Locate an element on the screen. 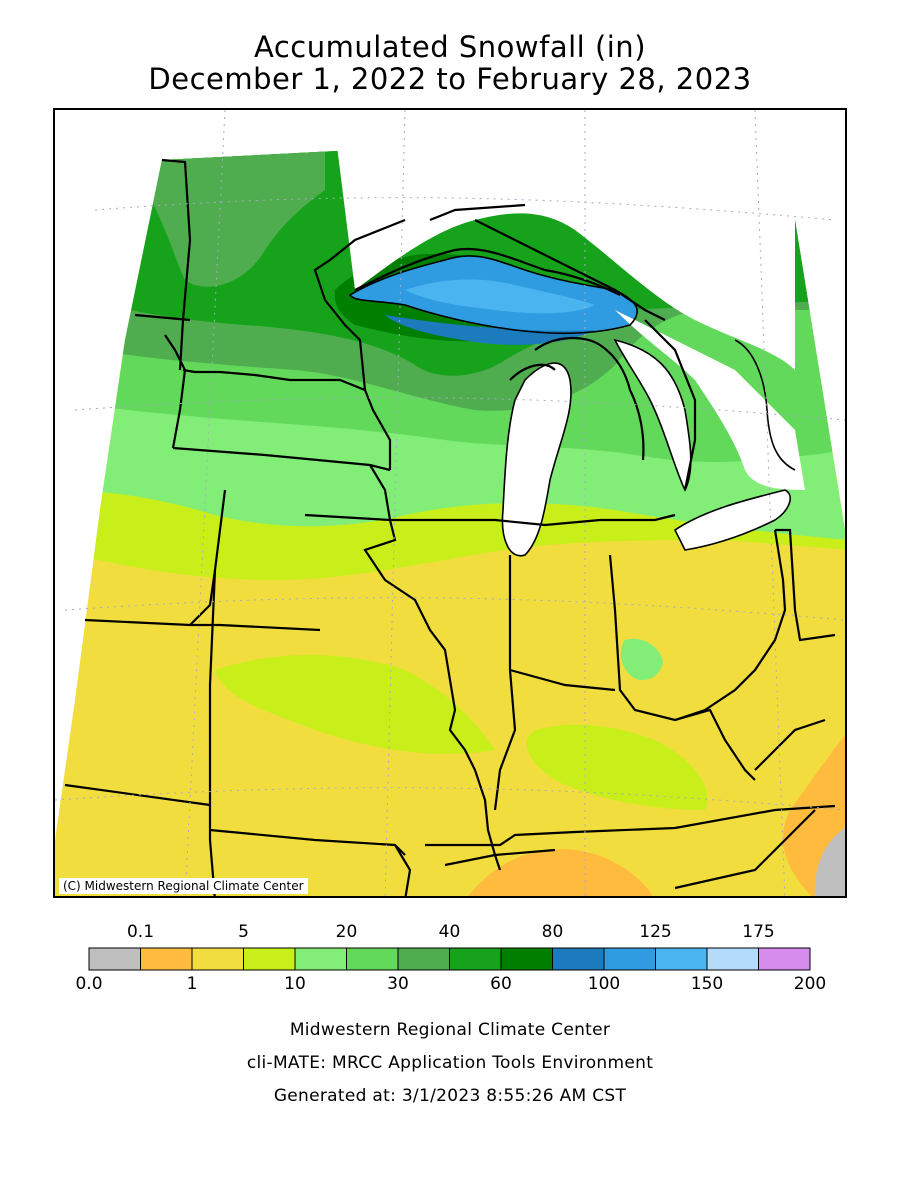  legend-bottom-label: 30 is located at coordinates (398, 984).